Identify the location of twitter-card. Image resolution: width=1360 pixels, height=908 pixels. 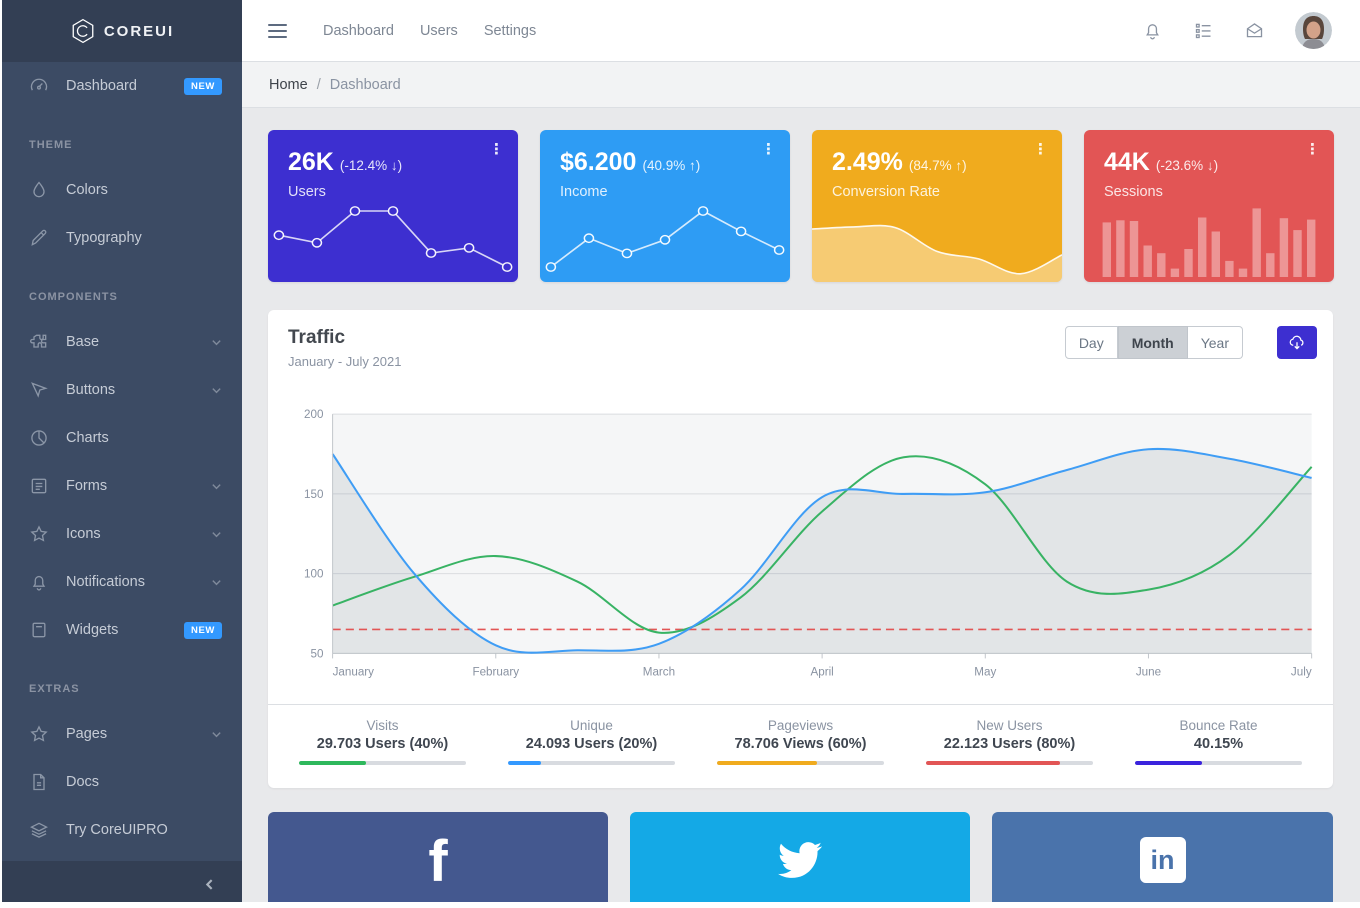
(800, 860).